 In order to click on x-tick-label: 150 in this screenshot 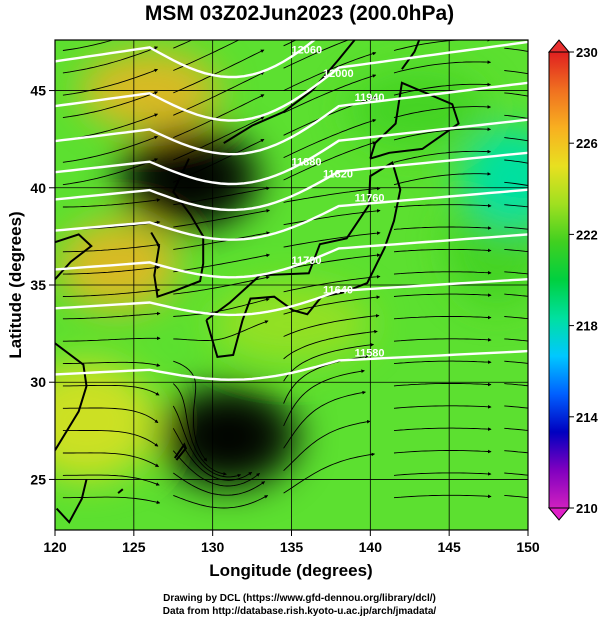, I will do `click(528, 547)`.